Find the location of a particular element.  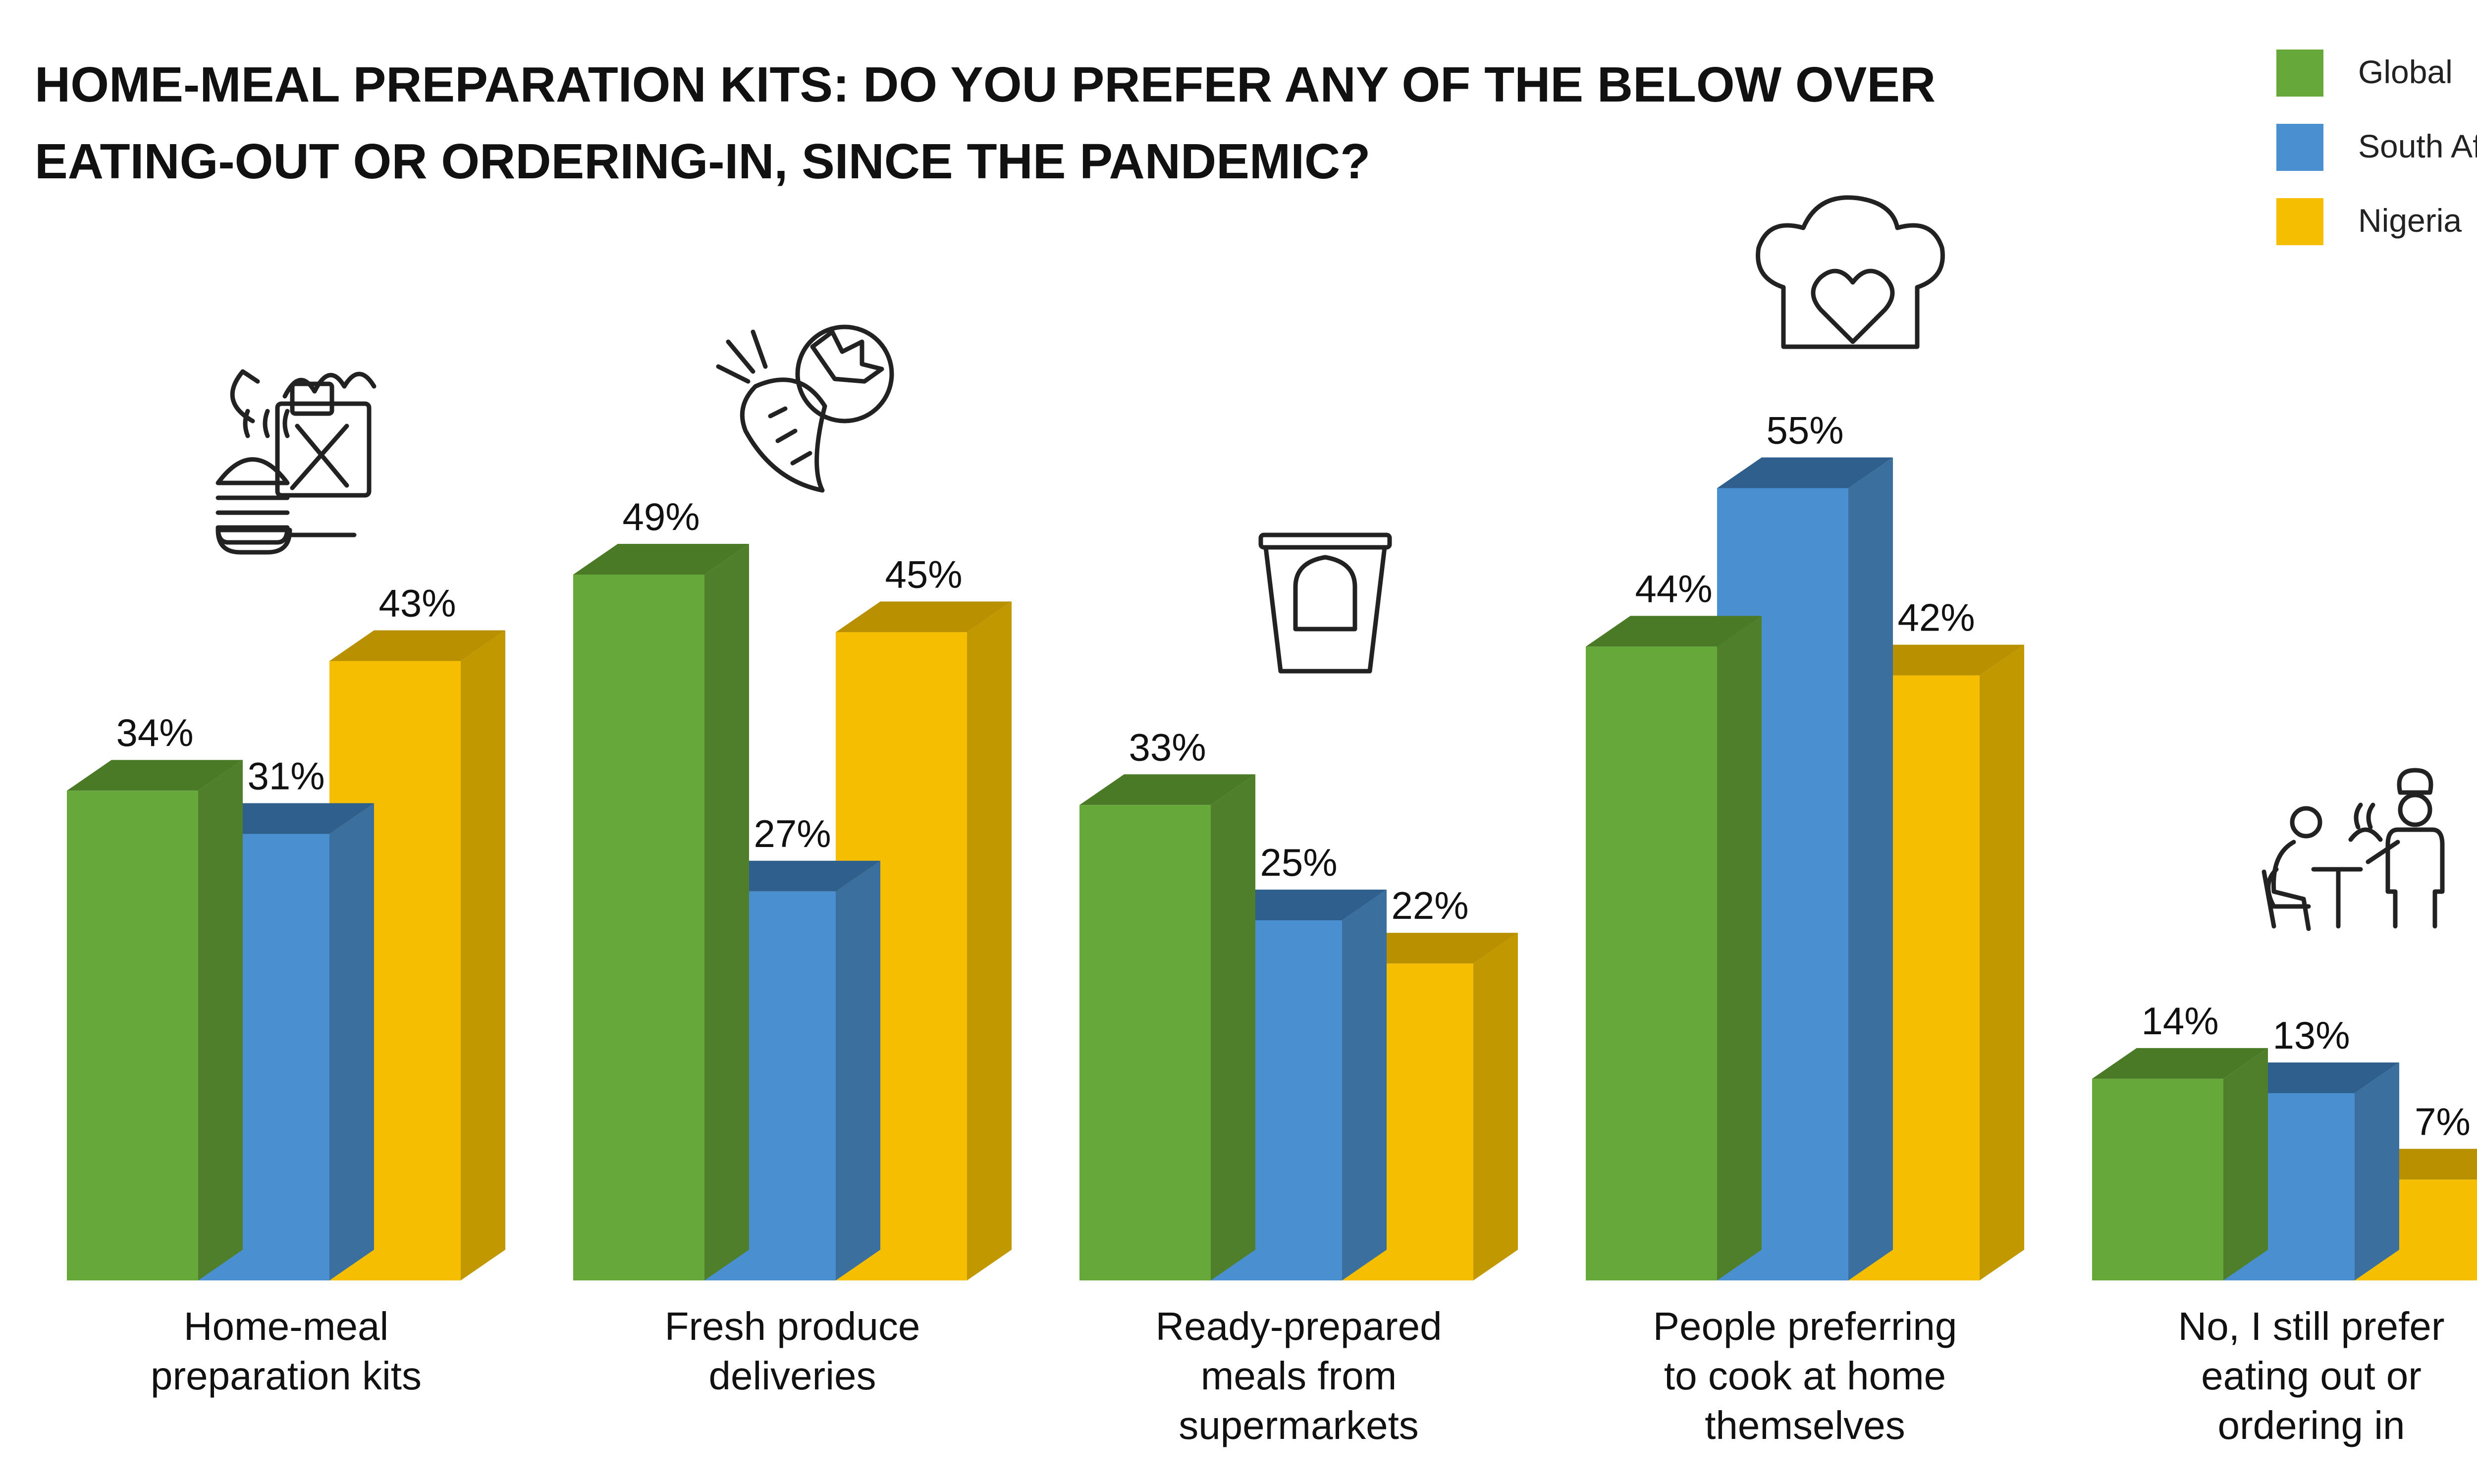

meal-kit-icon is located at coordinates (296, 462).